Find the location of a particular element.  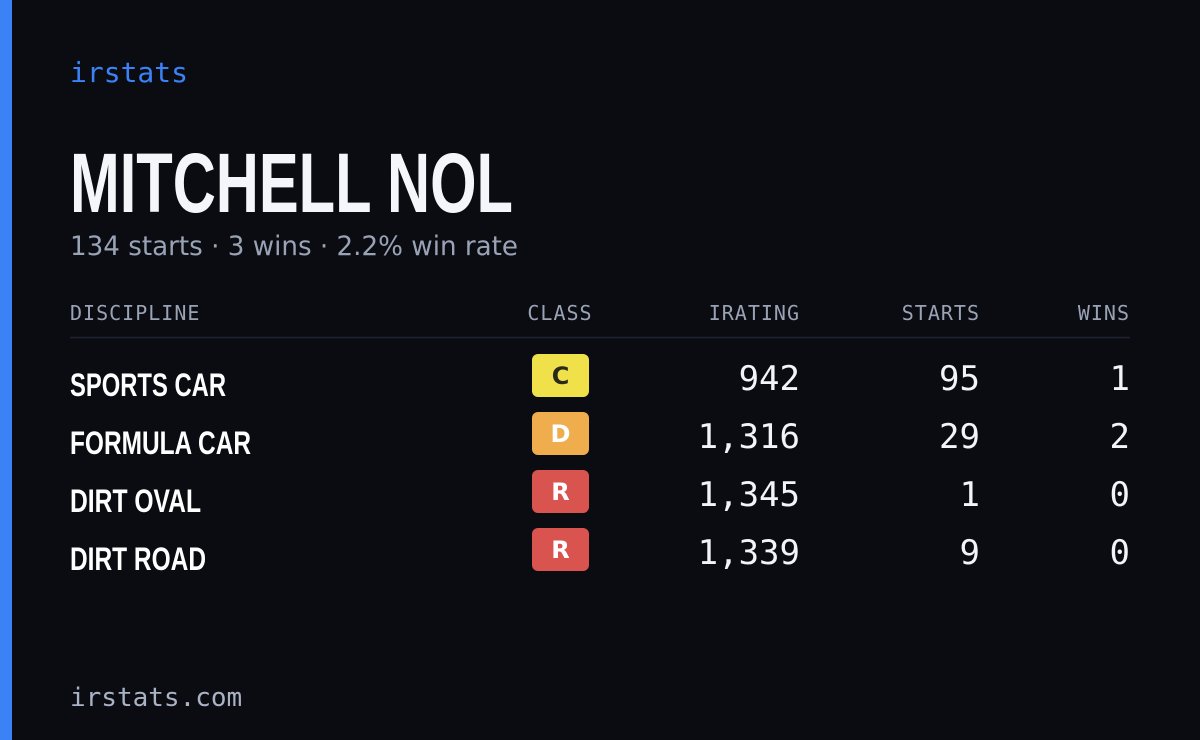

starts: 95 is located at coordinates (959, 379).